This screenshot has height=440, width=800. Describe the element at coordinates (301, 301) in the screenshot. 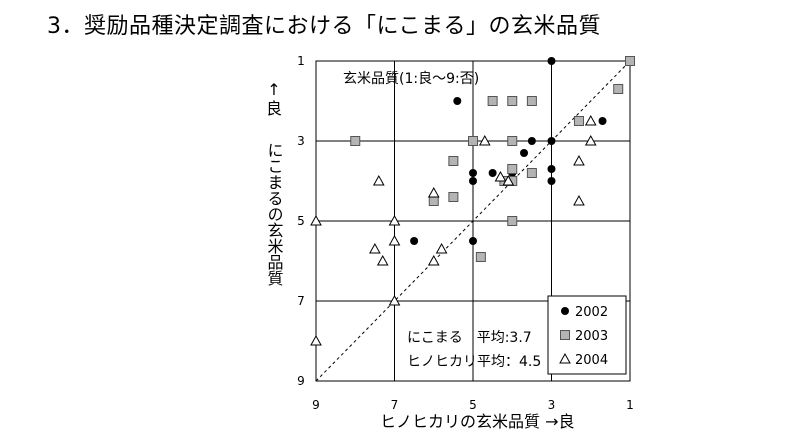

I see `y-tick-label: 7` at that location.